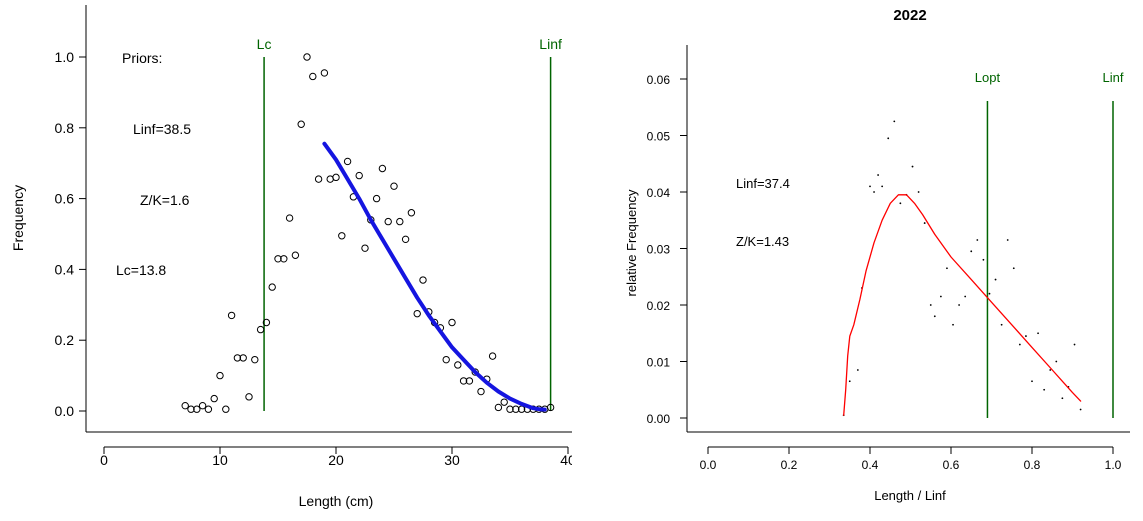 This screenshot has height=521, width=1143. Describe the element at coordinates (789, 465) in the screenshot. I see `right-x-tick-label: 0.2` at that location.